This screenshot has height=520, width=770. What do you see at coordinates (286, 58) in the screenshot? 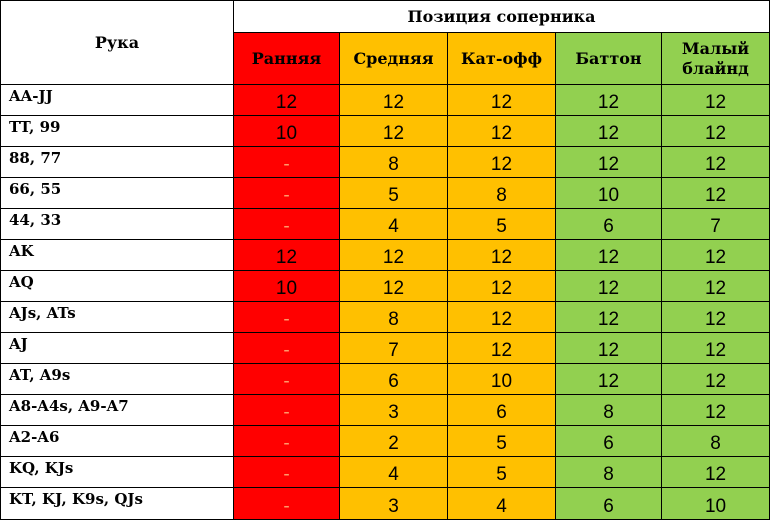
I see `position-header-1: Ранняя` at bounding box center [286, 58].